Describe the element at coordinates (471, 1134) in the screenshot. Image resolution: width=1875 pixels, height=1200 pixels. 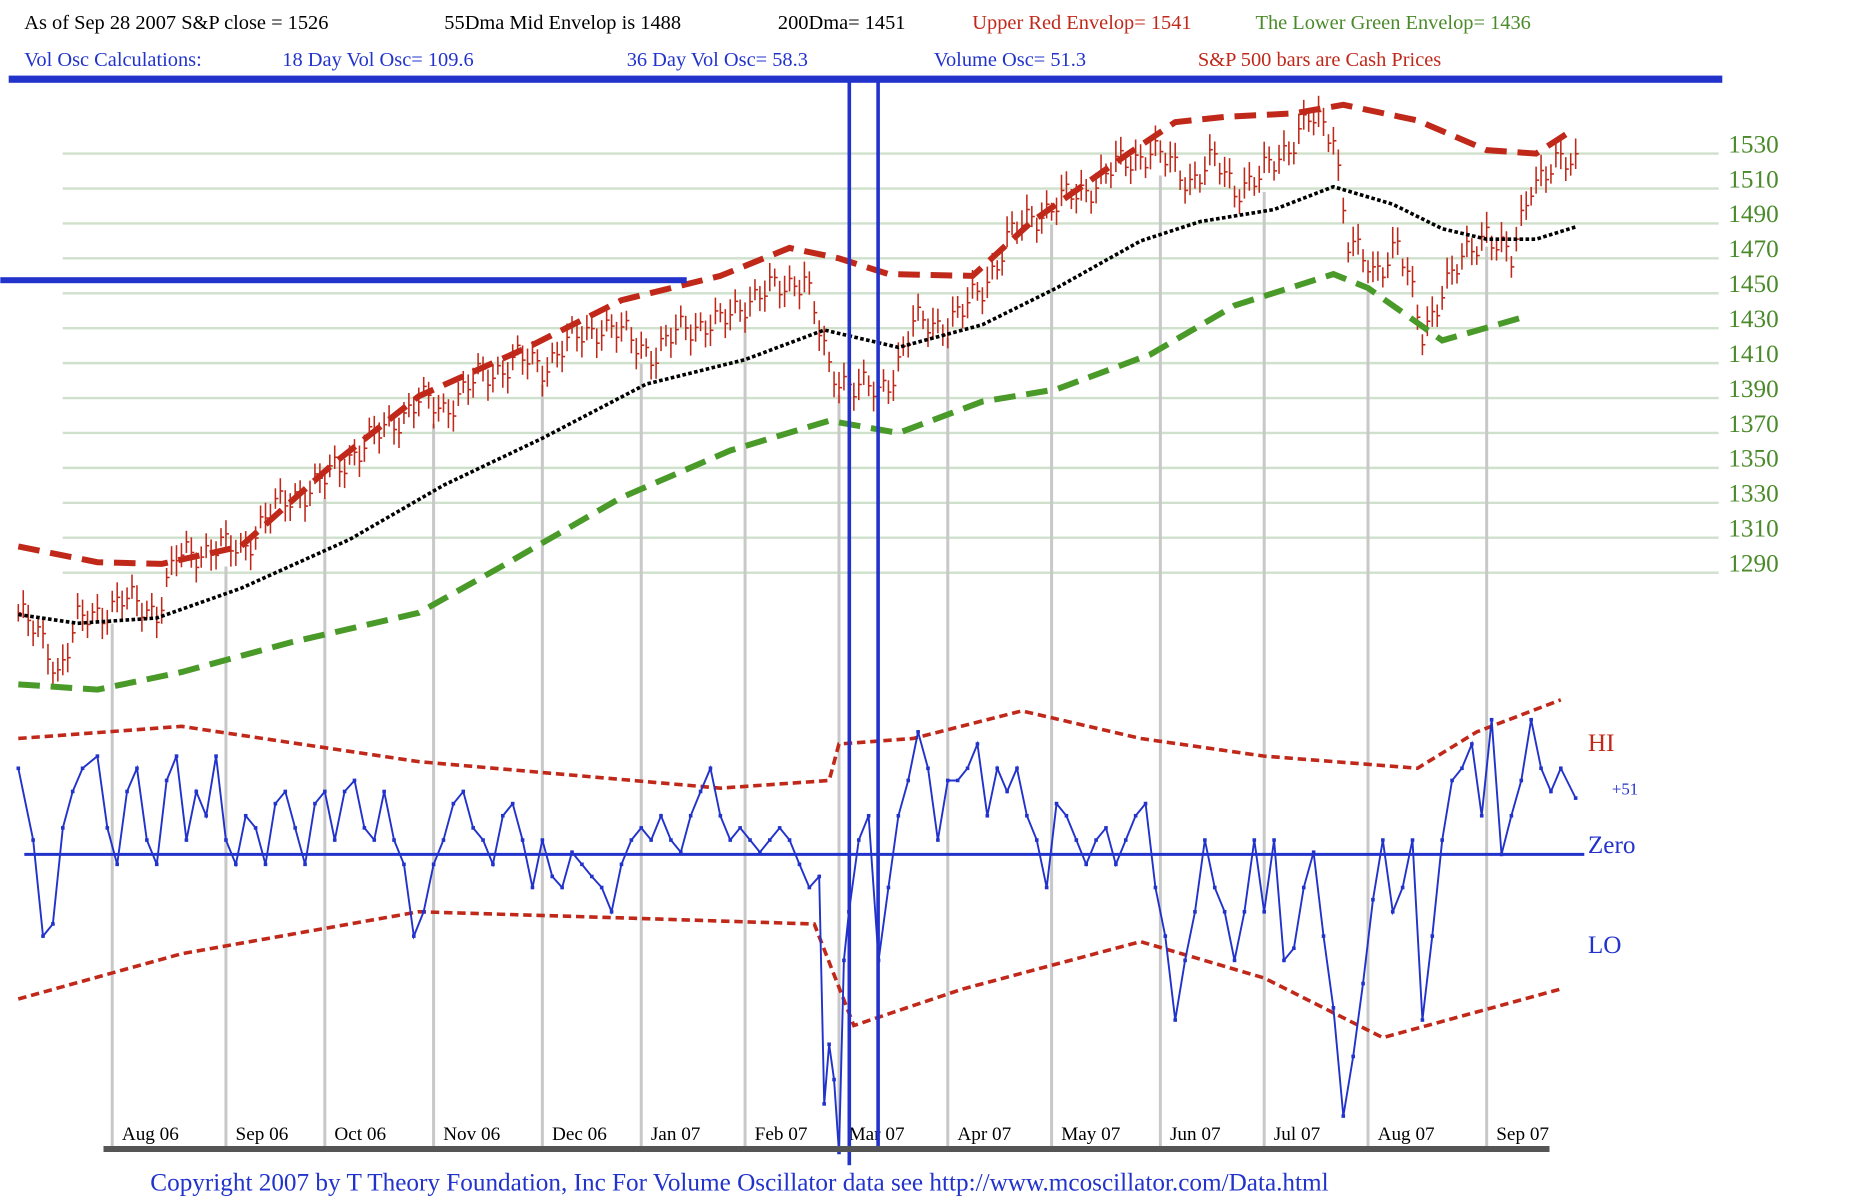
I see `x-tick-label: Nov 06` at that location.